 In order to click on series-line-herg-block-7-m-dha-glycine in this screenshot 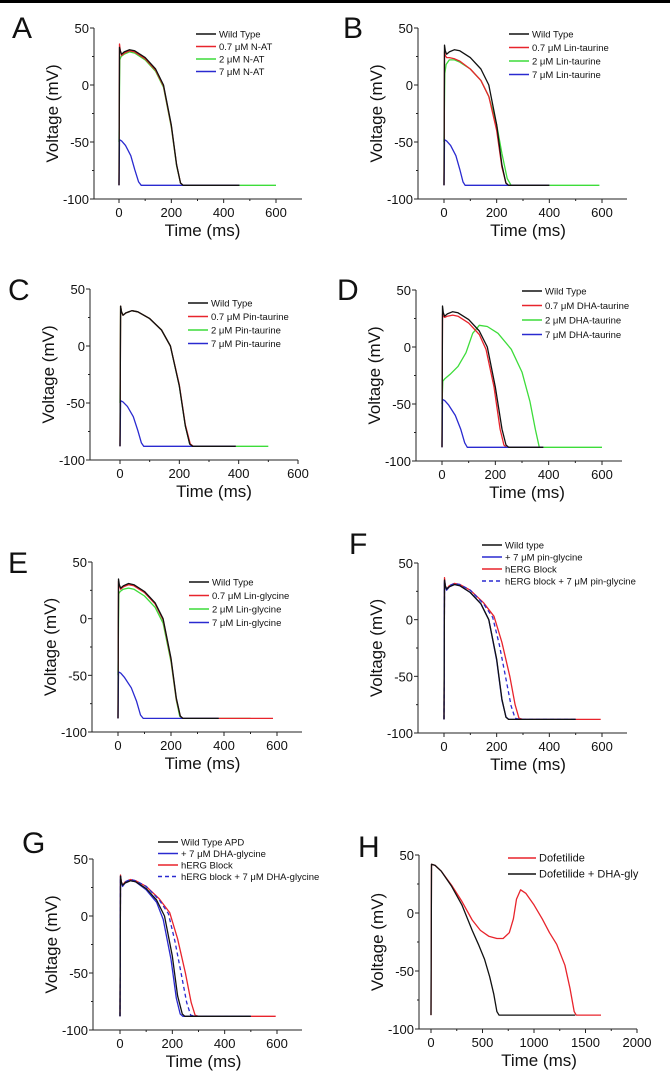, I will do `click(185, 946)`.